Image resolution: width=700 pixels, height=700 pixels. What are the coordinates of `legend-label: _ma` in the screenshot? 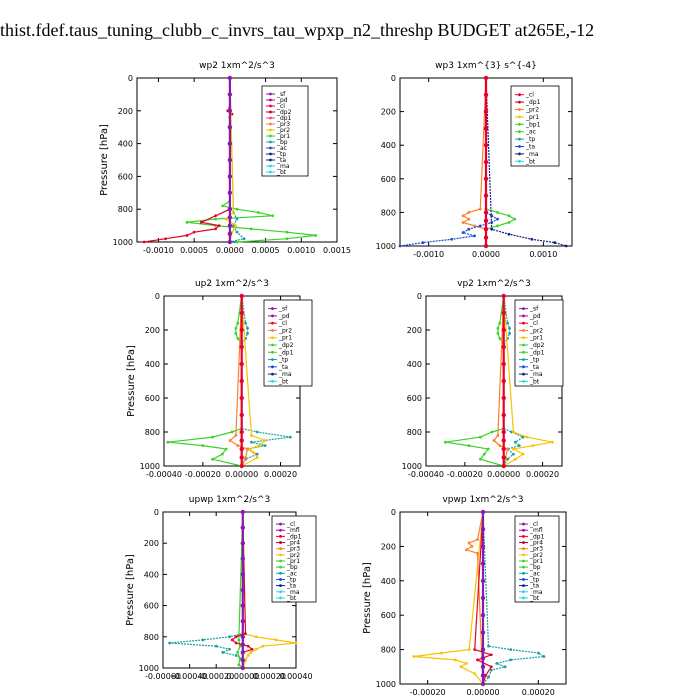 It's located at (285, 374).